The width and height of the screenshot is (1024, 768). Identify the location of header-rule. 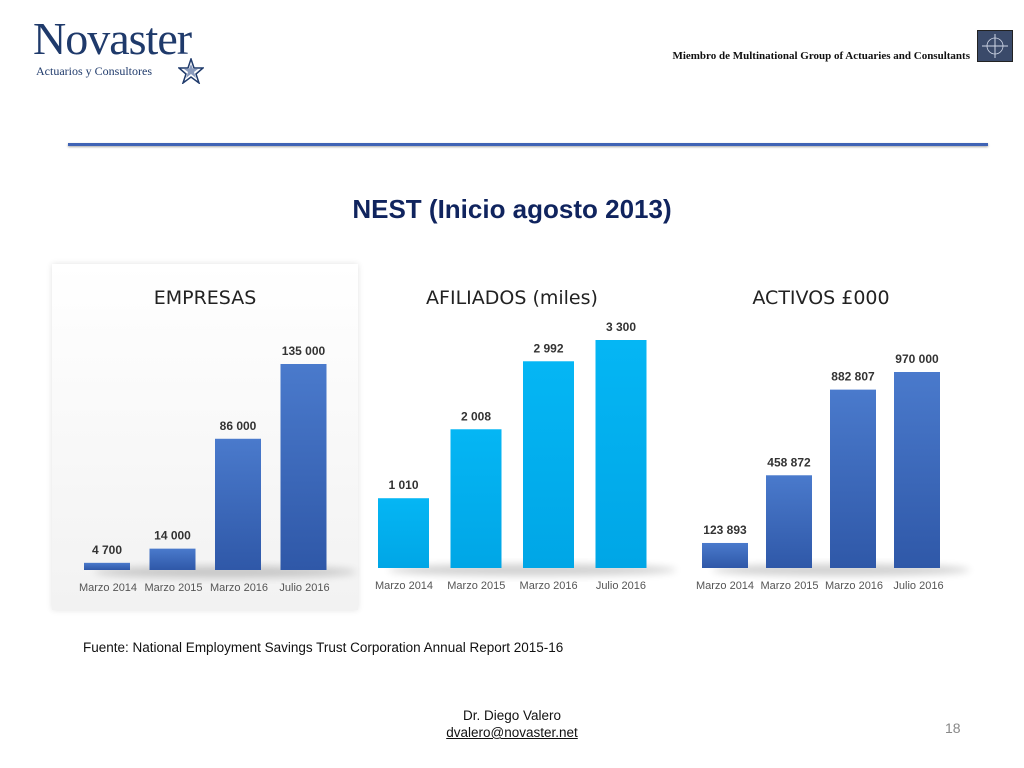
(528, 144).